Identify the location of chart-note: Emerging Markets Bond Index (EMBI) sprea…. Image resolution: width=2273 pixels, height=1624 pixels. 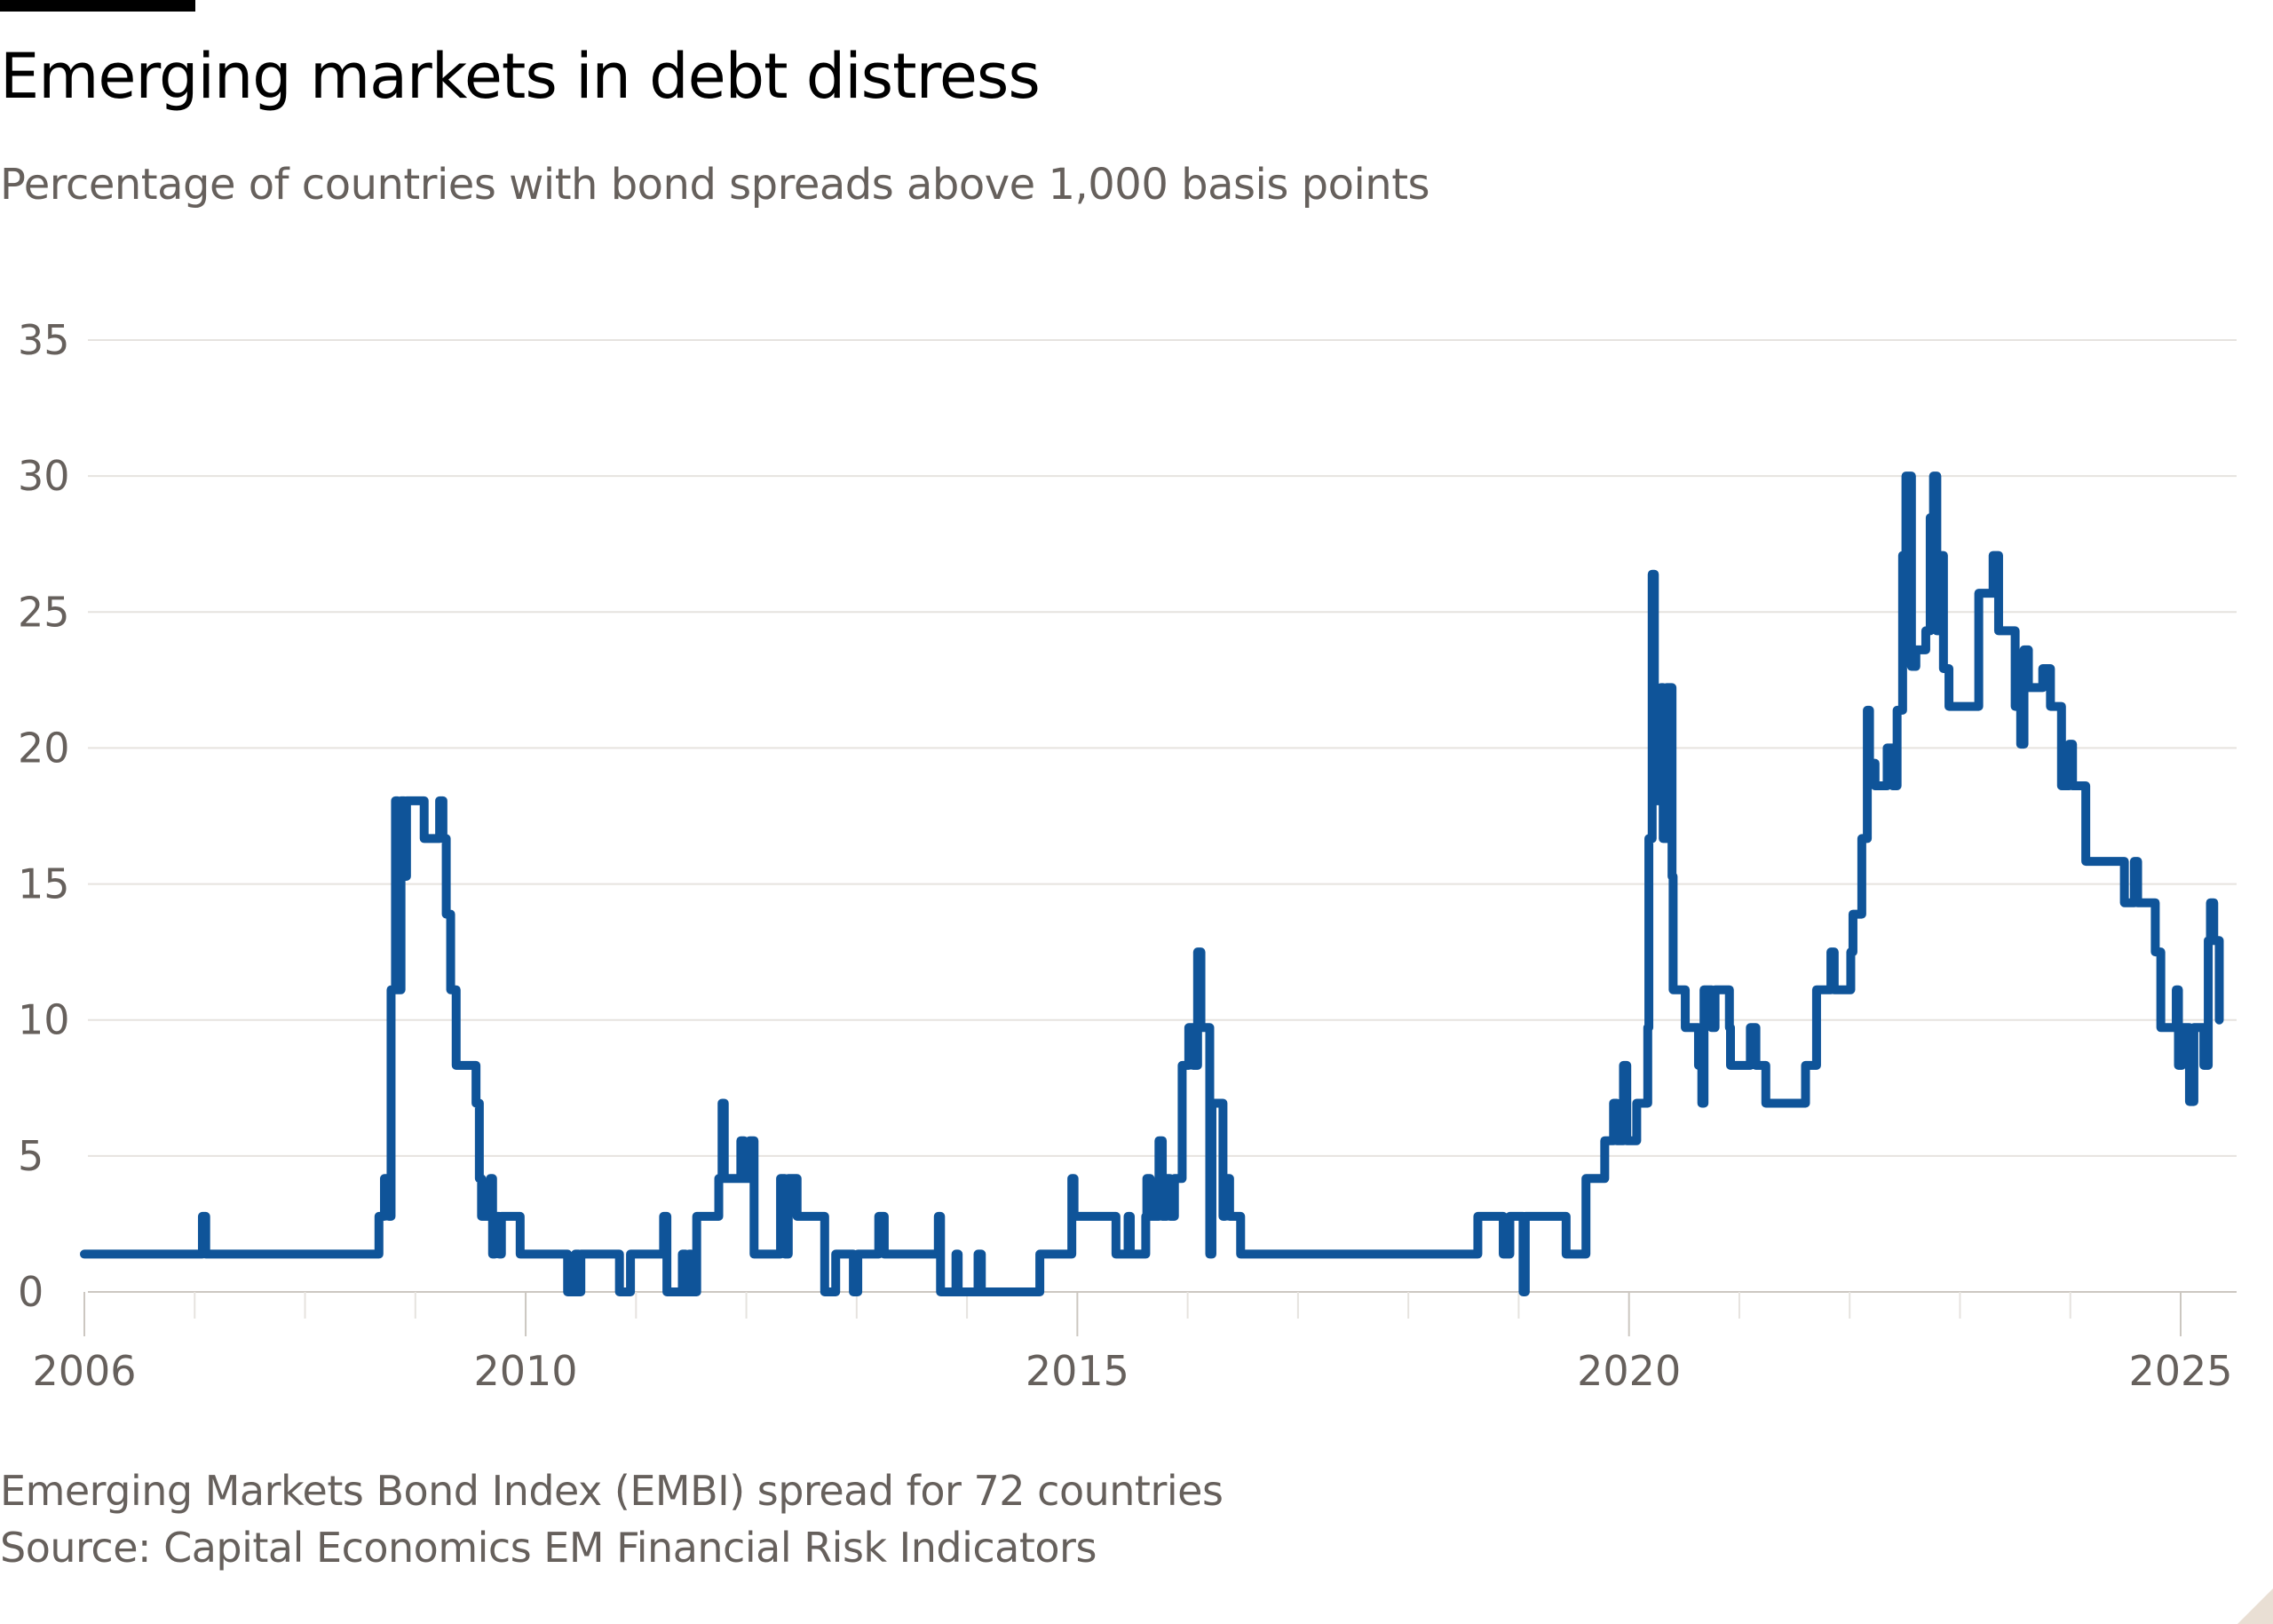
(612, 1491).